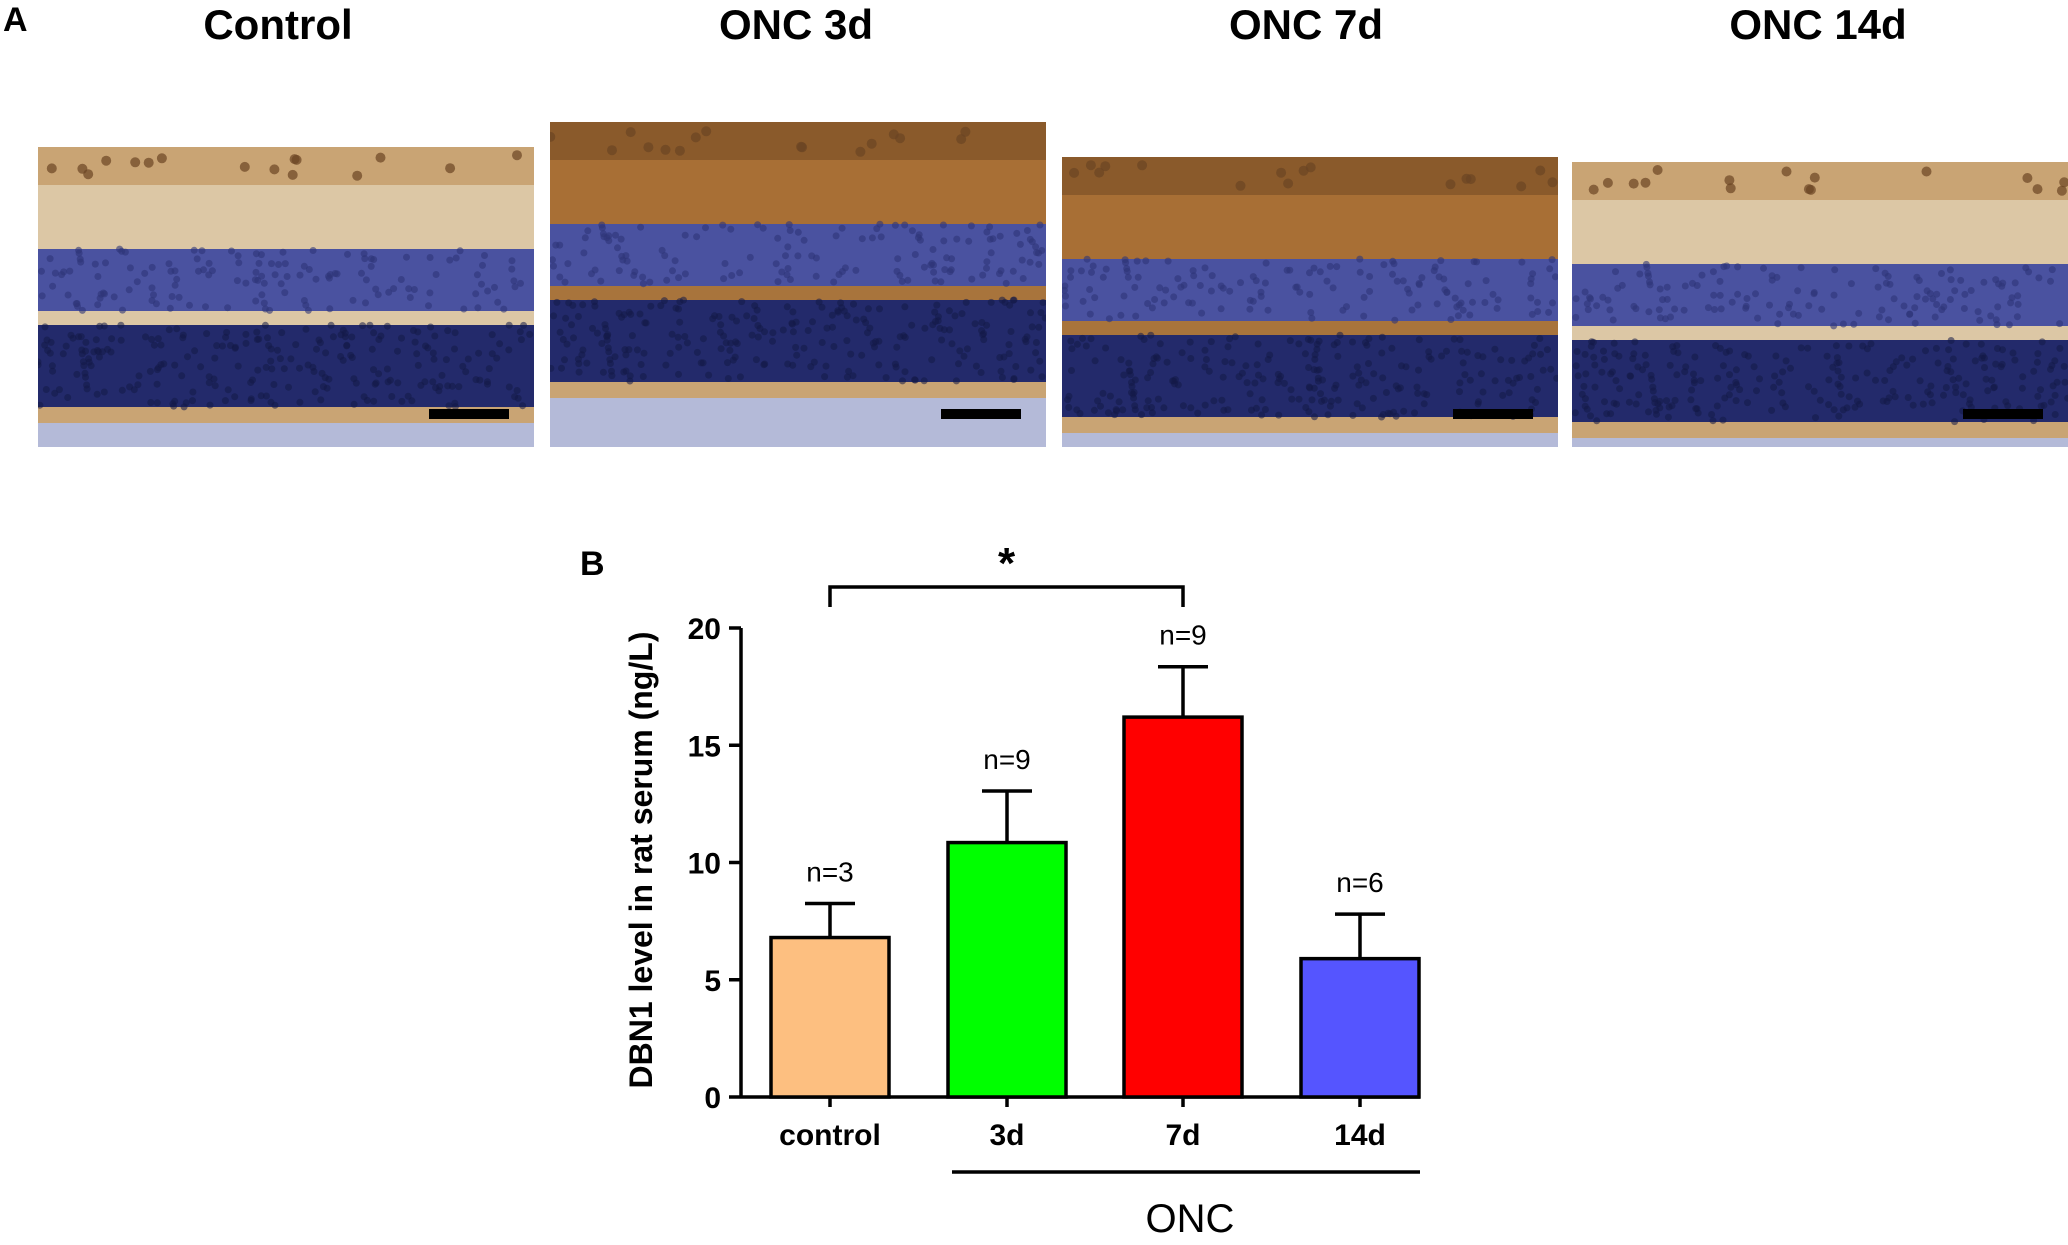 Image resolution: width=2068 pixels, height=1245 pixels. What do you see at coordinates (704, 746) in the screenshot?
I see `y-tick-label: 15` at bounding box center [704, 746].